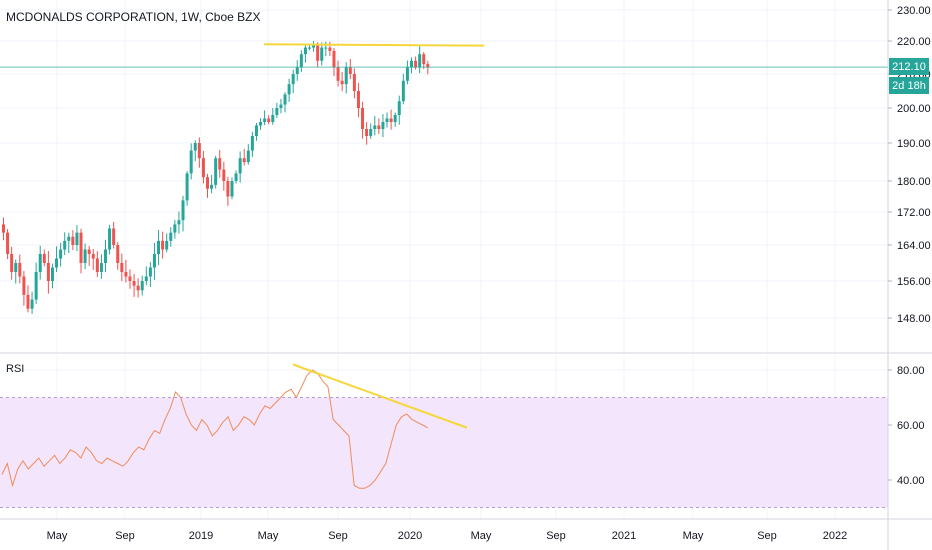  What do you see at coordinates (909, 66) in the screenshot?
I see `last-price-badge` at bounding box center [909, 66].